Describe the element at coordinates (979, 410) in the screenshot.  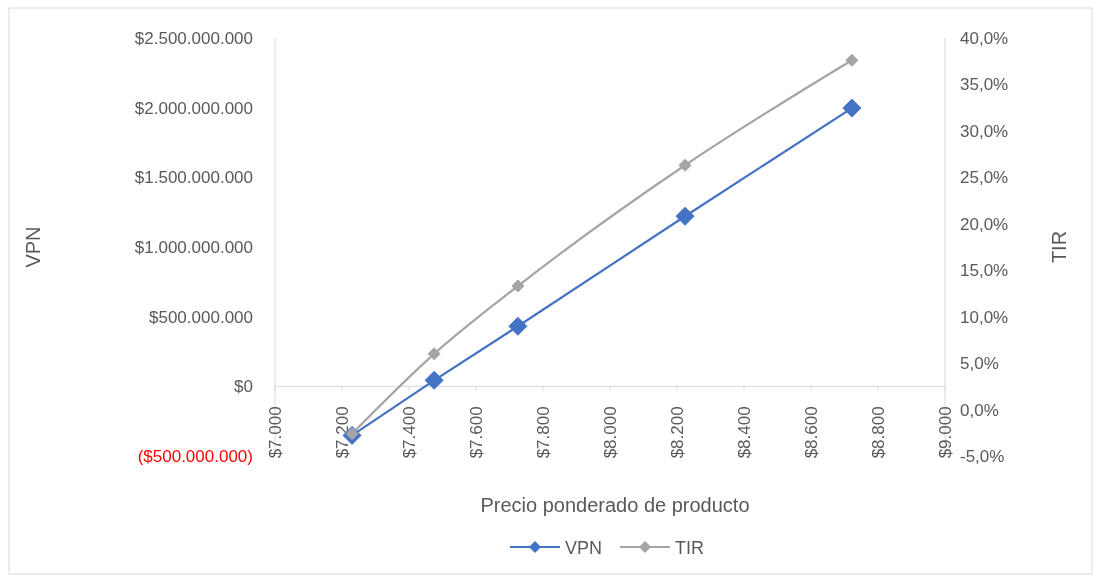
I see `y2-tick-label: 0,0%` at that location.